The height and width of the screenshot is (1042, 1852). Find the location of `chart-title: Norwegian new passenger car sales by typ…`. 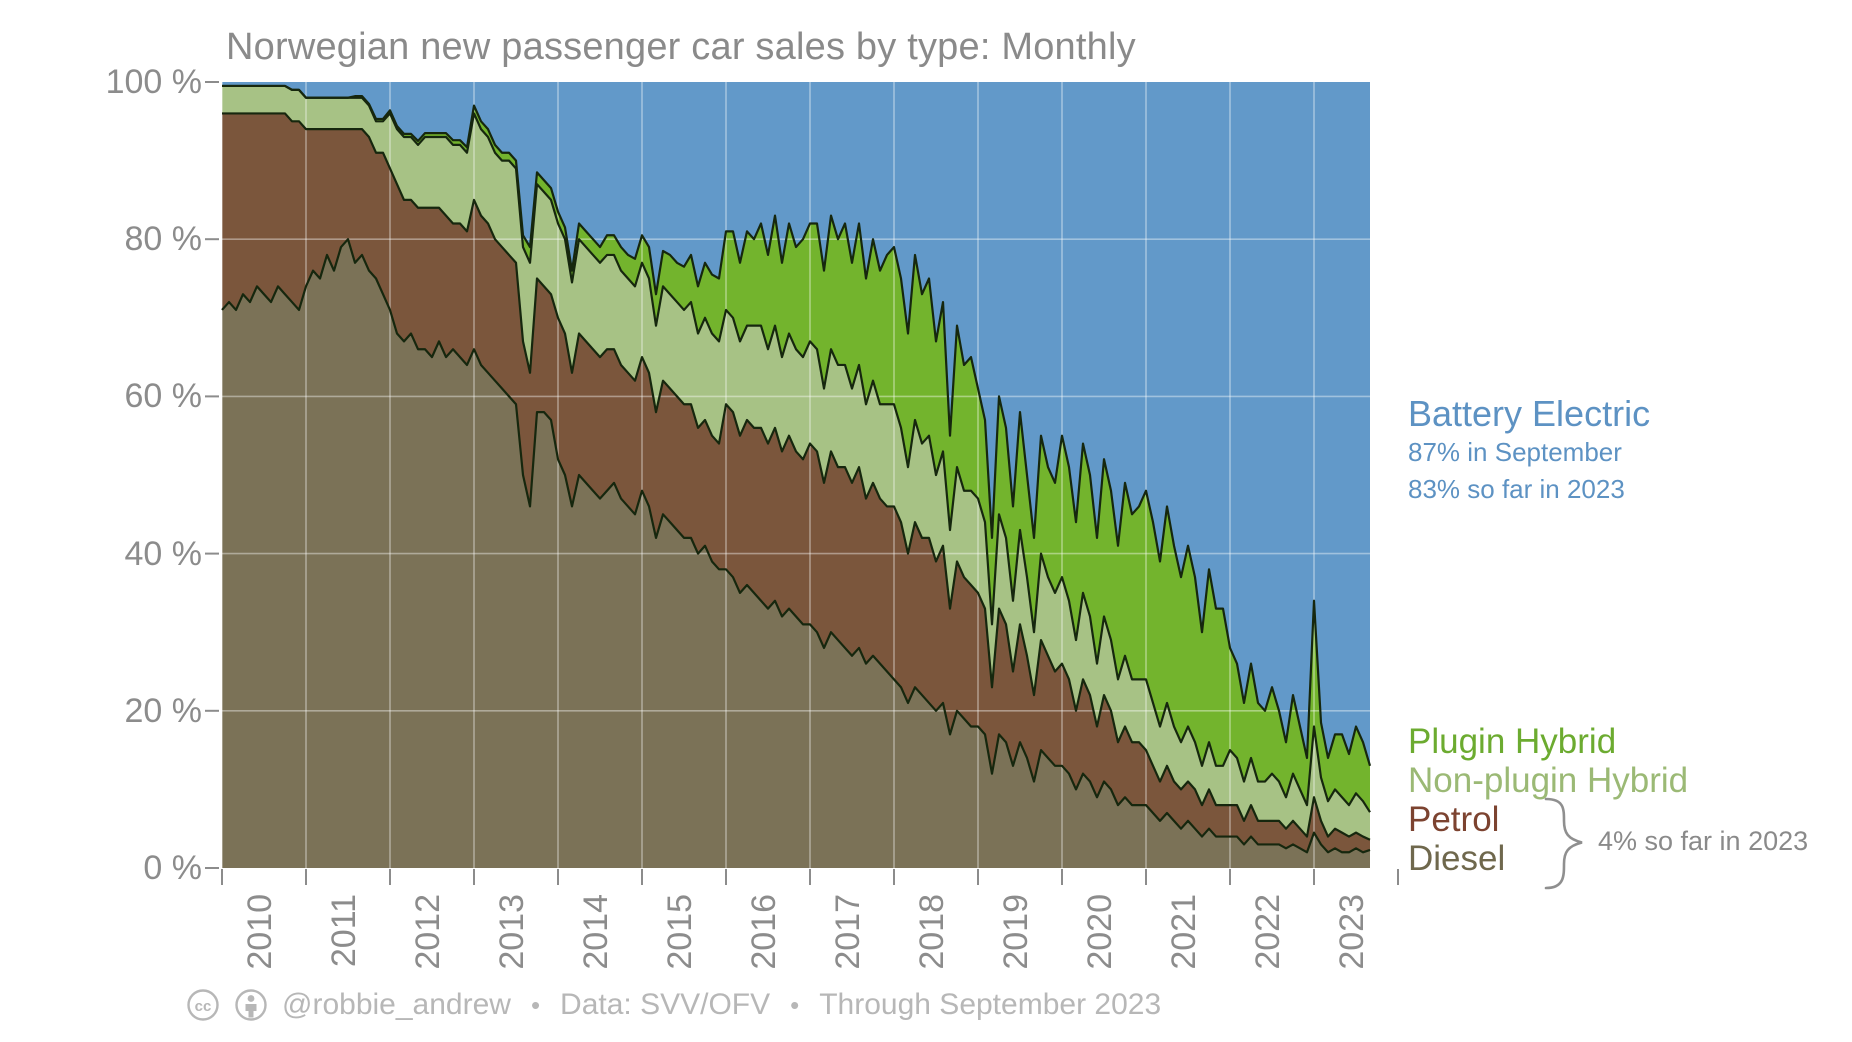

chart-title: Norwegian new passenger car sales by typ… is located at coordinates (681, 47).